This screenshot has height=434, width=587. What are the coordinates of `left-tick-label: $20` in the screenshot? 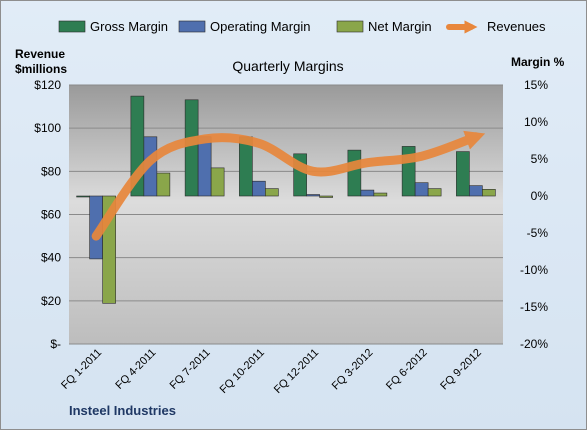 It's located at (51, 301).